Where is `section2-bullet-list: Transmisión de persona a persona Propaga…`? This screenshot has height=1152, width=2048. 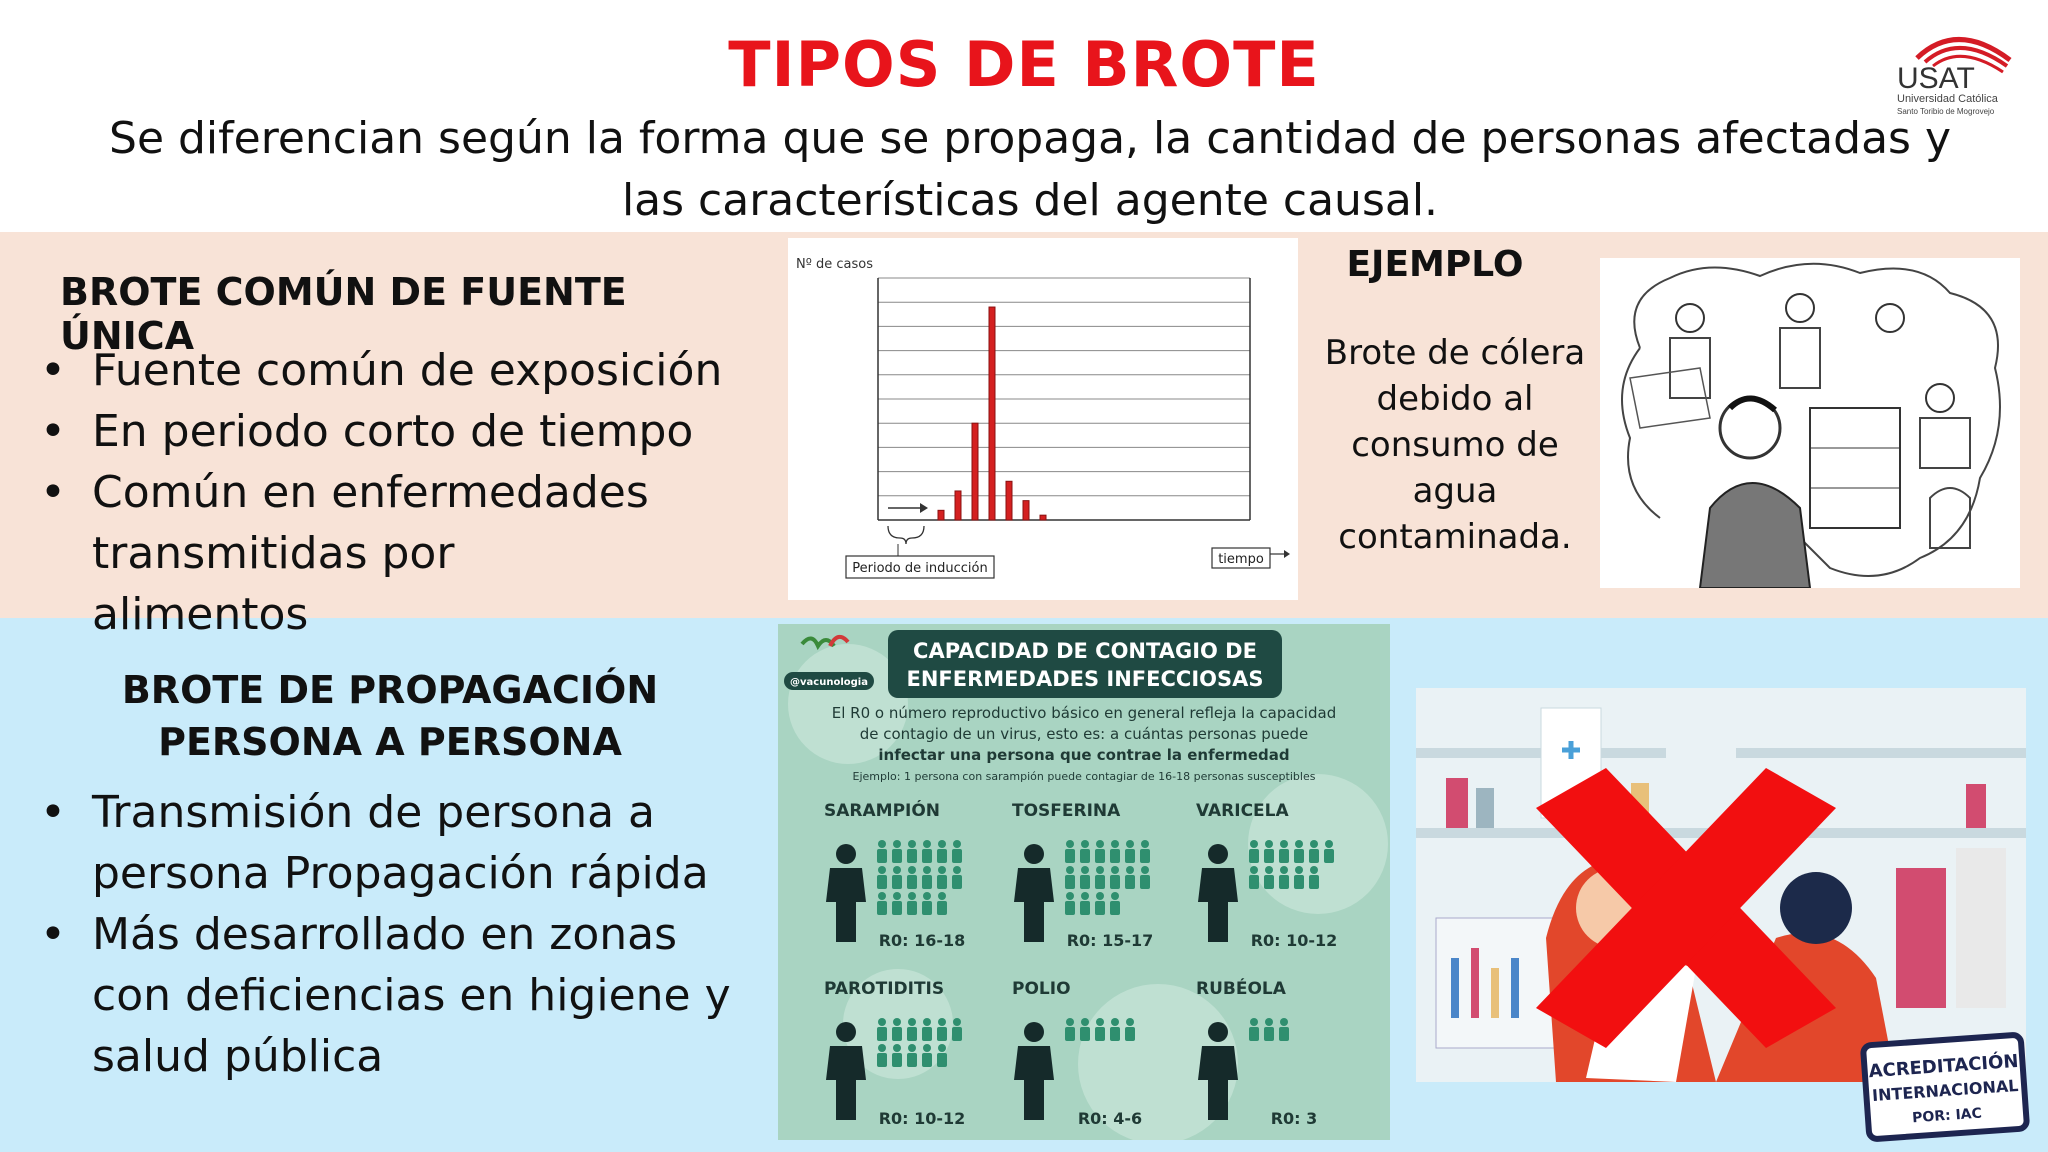
section2-bullet-list: Transmisión de persona a persona Propaga… is located at coordinates (380, 934).